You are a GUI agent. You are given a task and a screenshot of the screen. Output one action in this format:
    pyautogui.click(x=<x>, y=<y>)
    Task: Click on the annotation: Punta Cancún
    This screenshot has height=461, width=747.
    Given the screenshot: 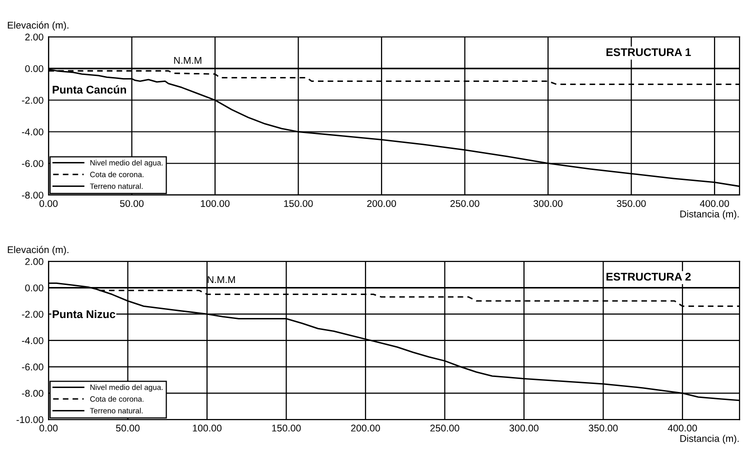 What is the action you would take?
    pyautogui.click(x=89, y=89)
    